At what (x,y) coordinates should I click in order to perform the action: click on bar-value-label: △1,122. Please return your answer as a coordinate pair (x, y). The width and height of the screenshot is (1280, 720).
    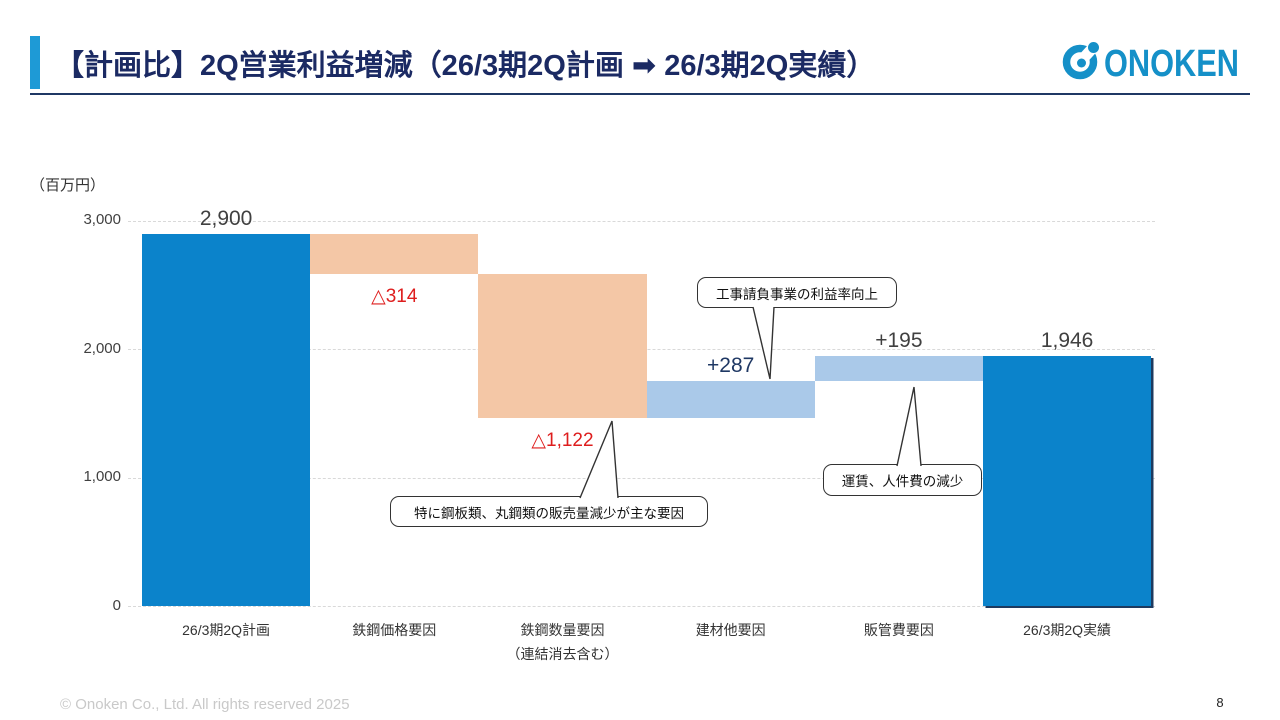
    Looking at the image, I should click on (562, 441).